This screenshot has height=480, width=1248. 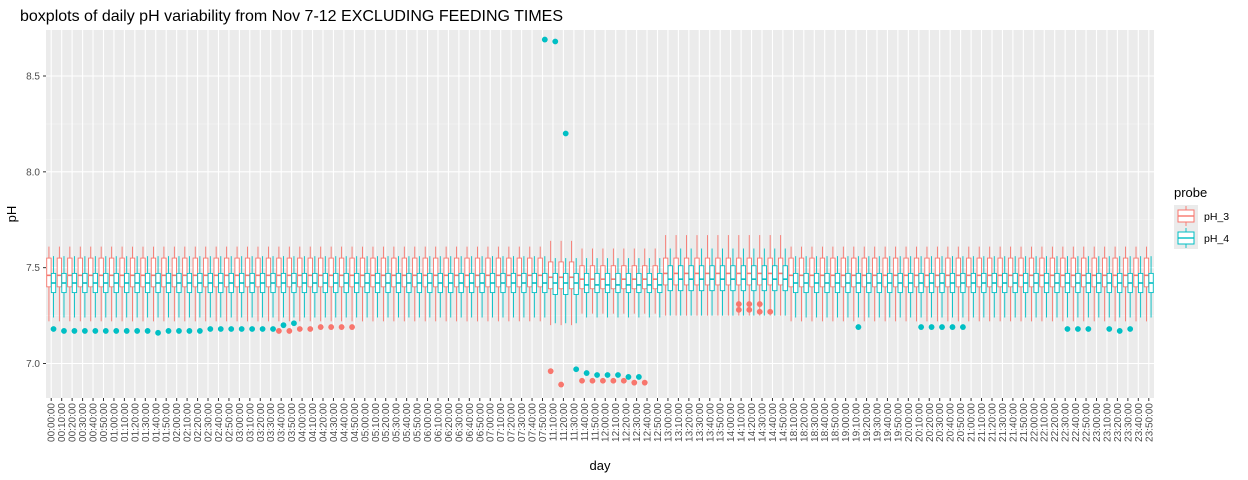 I want to click on box-pH_4-13:40:00, so click(x=712, y=282).